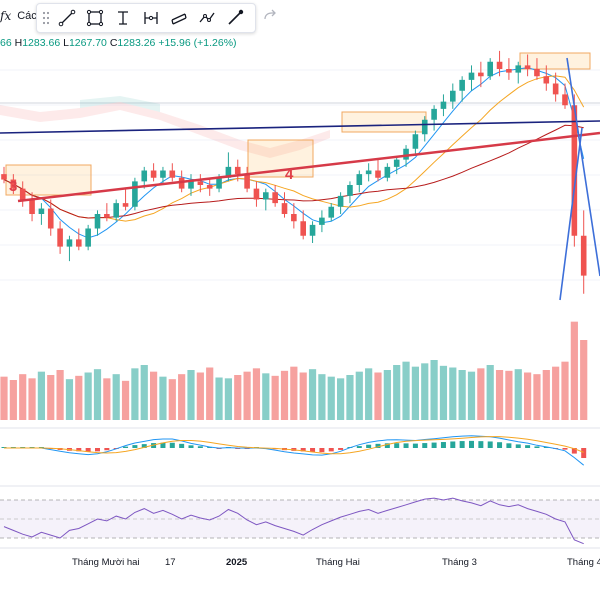 The height and width of the screenshot is (600, 600). Describe the element at coordinates (6, 16) in the screenshot. I see `fx-indicator-button: fx` at that location.